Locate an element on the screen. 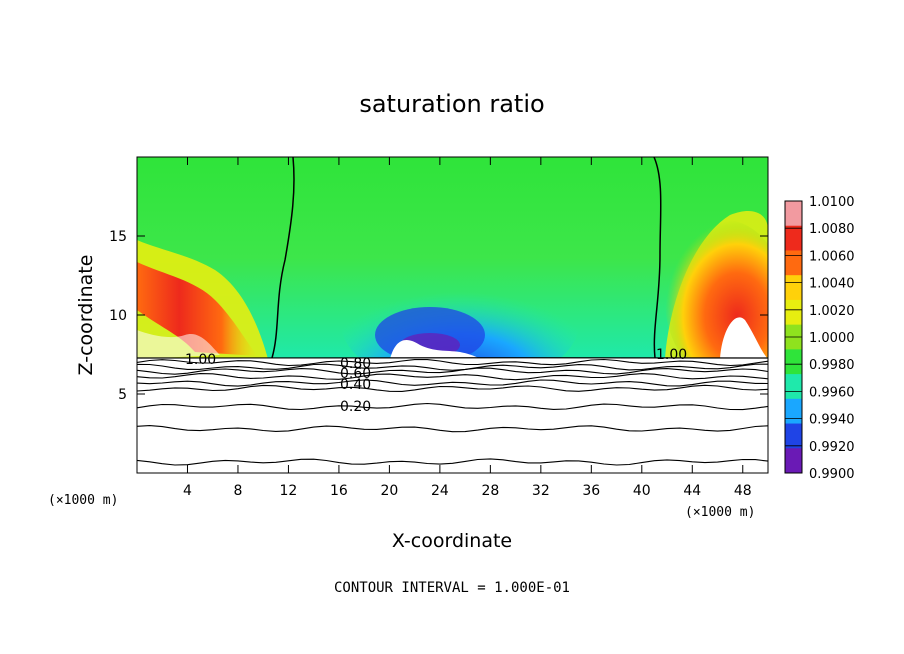 Image resolution: width=904 pixels, height=654 pixels. field-below-cloud is located at coordinates (452, 415).